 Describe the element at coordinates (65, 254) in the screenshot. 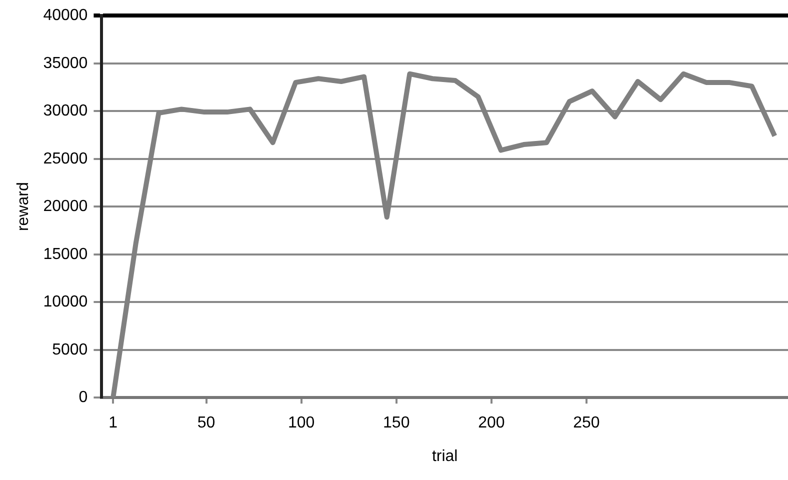

I see `y-tick-label: 15000` at that location.